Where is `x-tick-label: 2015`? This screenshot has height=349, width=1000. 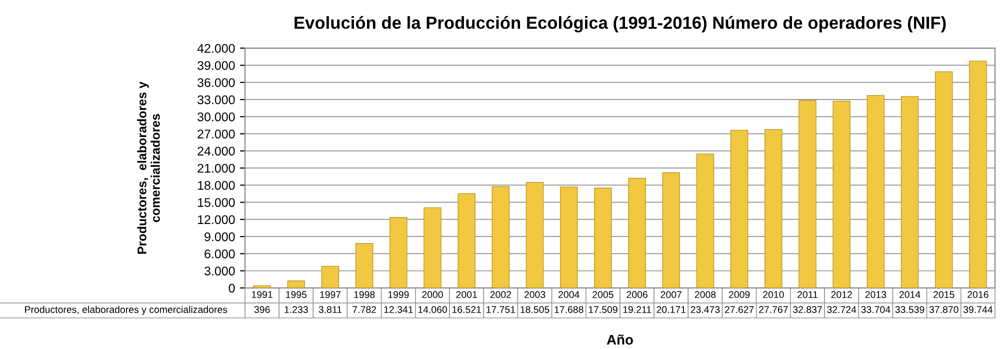 x-tick-label: 2015 is located at coordinates (944, 294).